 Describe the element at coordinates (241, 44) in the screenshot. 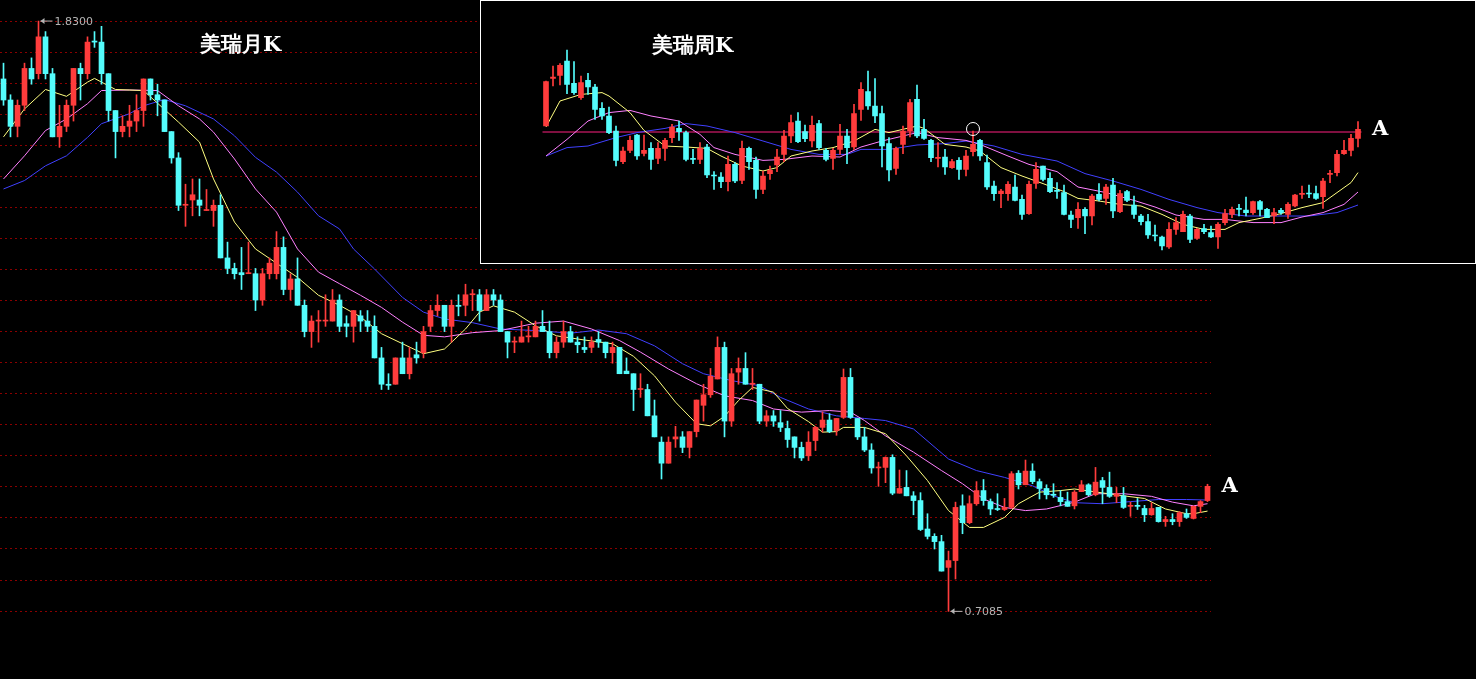

I see `text: 美瑞月K` at that location.